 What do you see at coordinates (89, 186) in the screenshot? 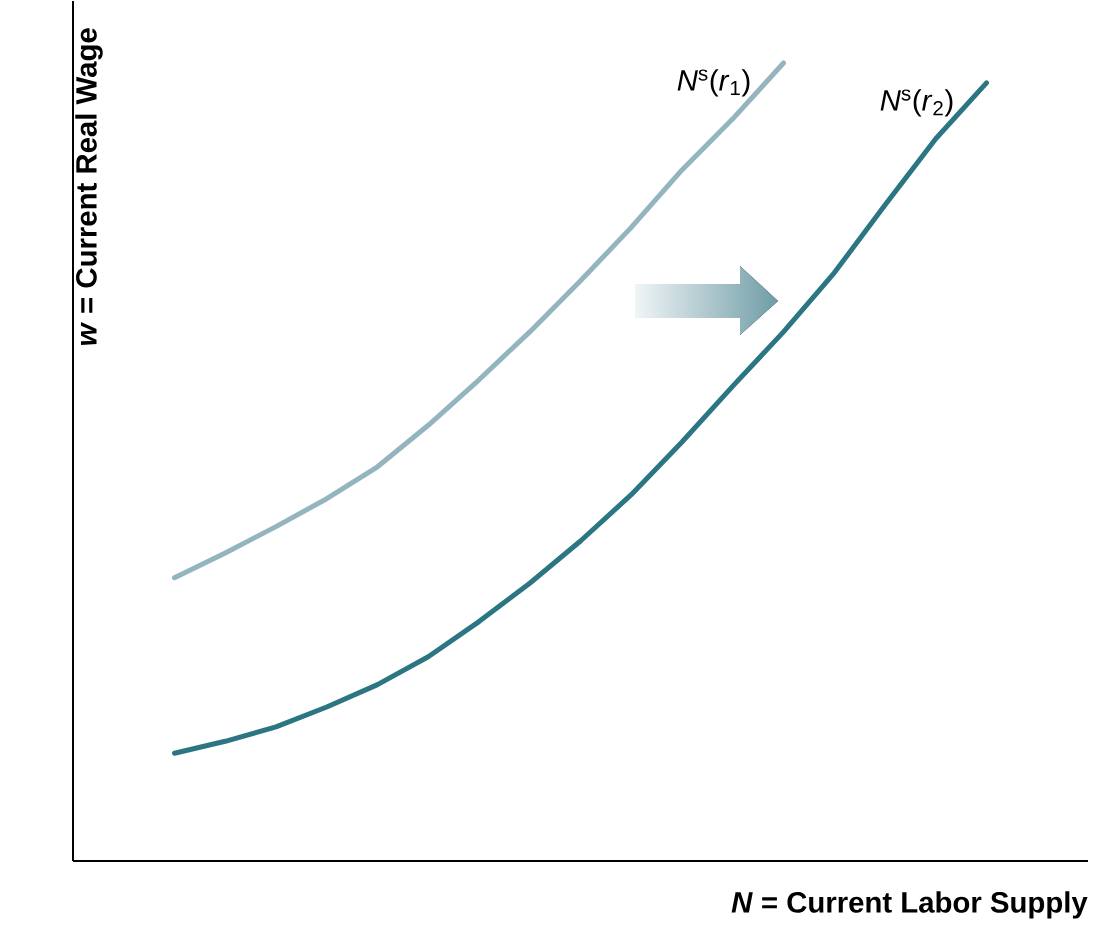
I see `y-axis-title: w = Current Real Wage` at bounding box center [89, 186].